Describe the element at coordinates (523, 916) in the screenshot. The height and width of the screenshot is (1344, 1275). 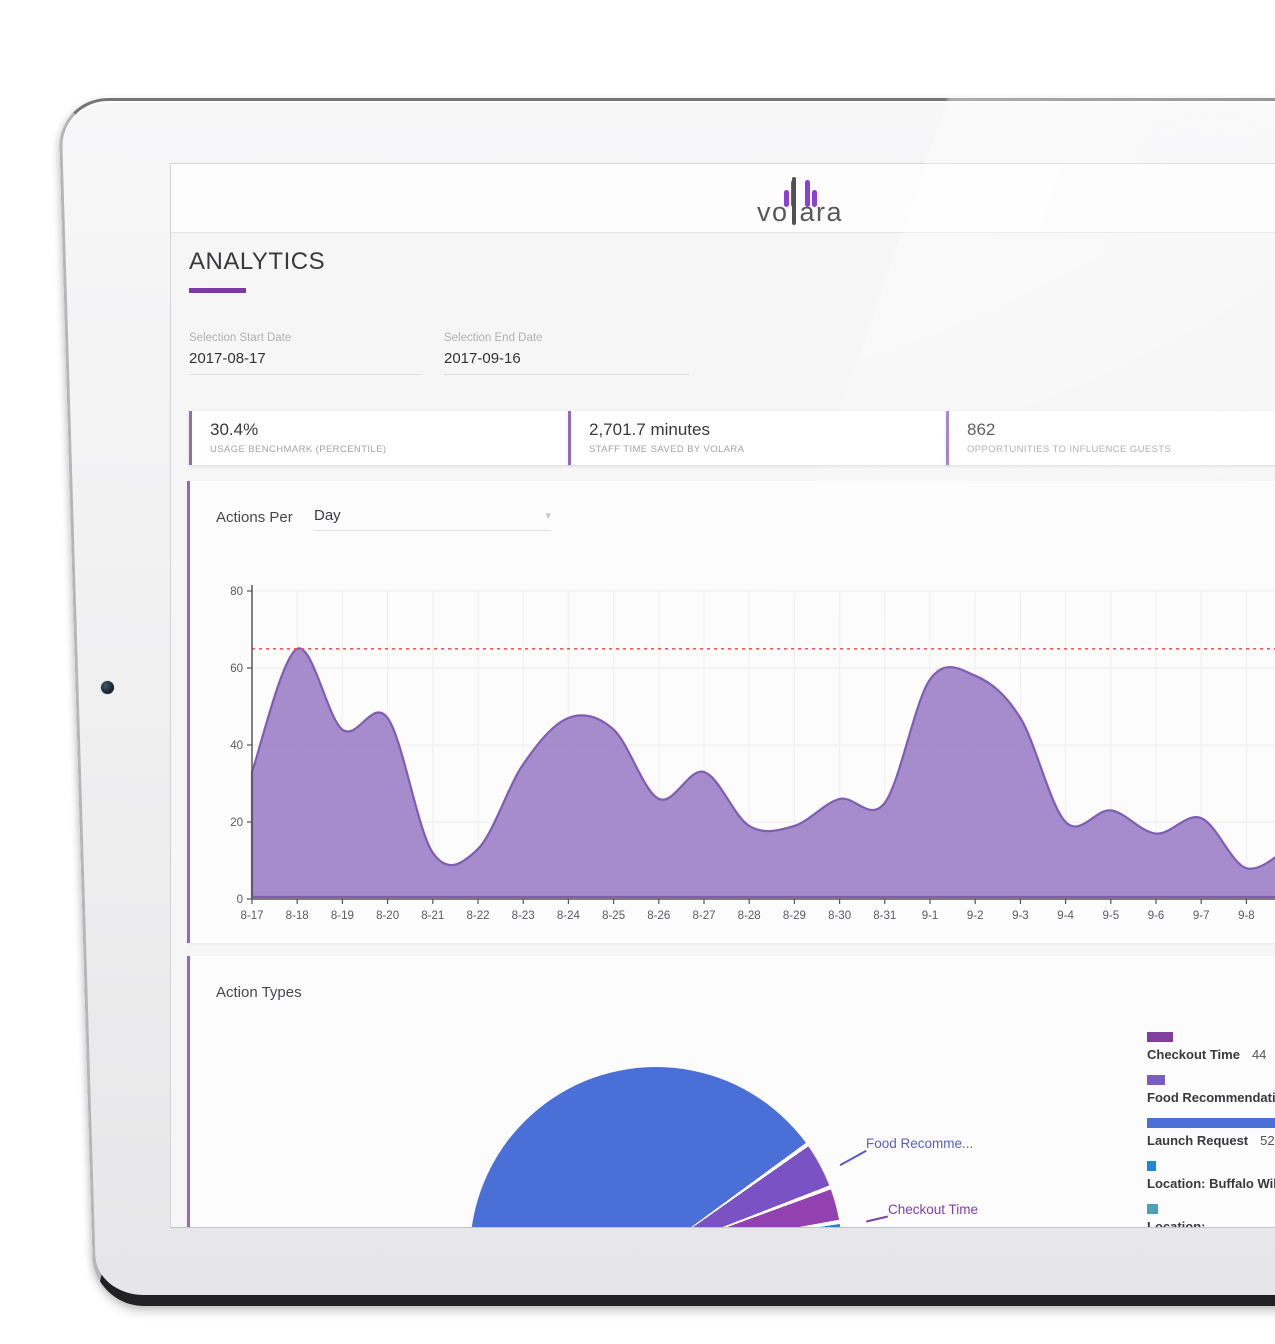
I see `x-tick-label: 8-23` at that location.